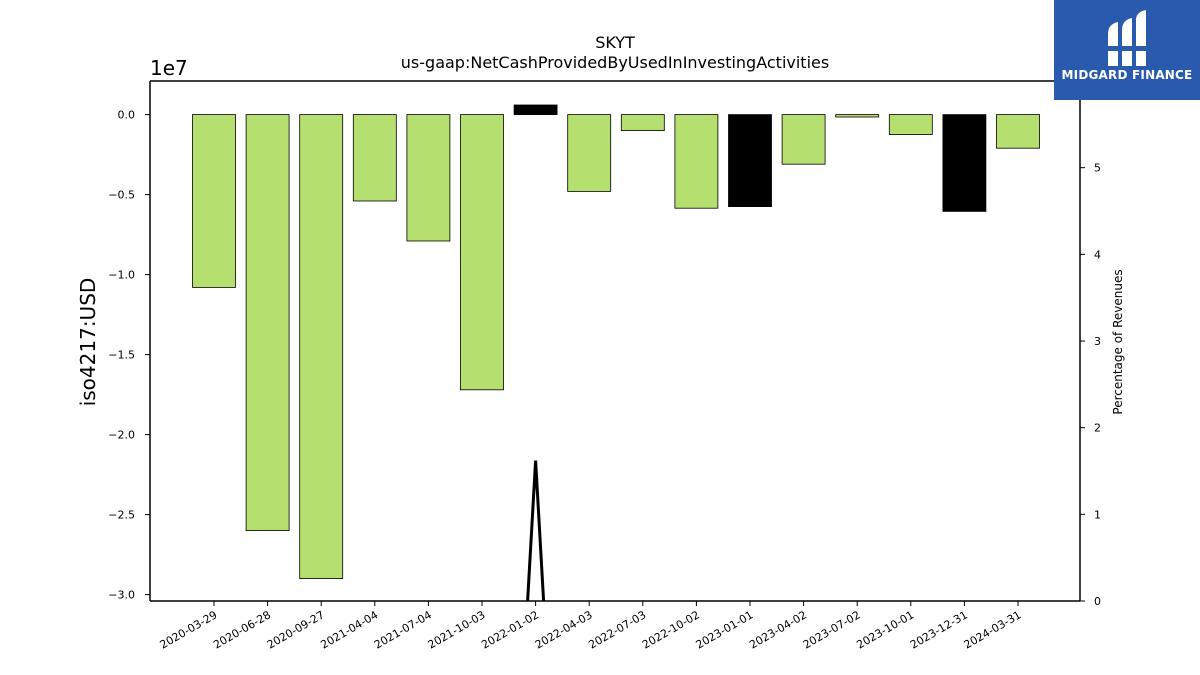 The height and width of the screenshot is (675, 1200). I want to click on y-tick-label: −0.5, so click(121, 195).